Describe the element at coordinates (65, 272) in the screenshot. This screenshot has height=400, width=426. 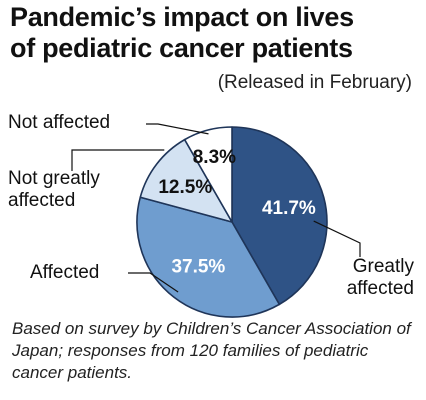
I see `category-label-affected: Affected` at that location.